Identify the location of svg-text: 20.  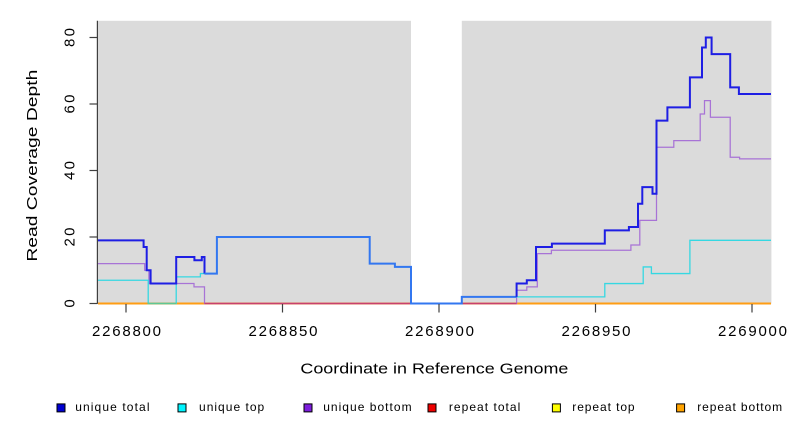
(70, 237).